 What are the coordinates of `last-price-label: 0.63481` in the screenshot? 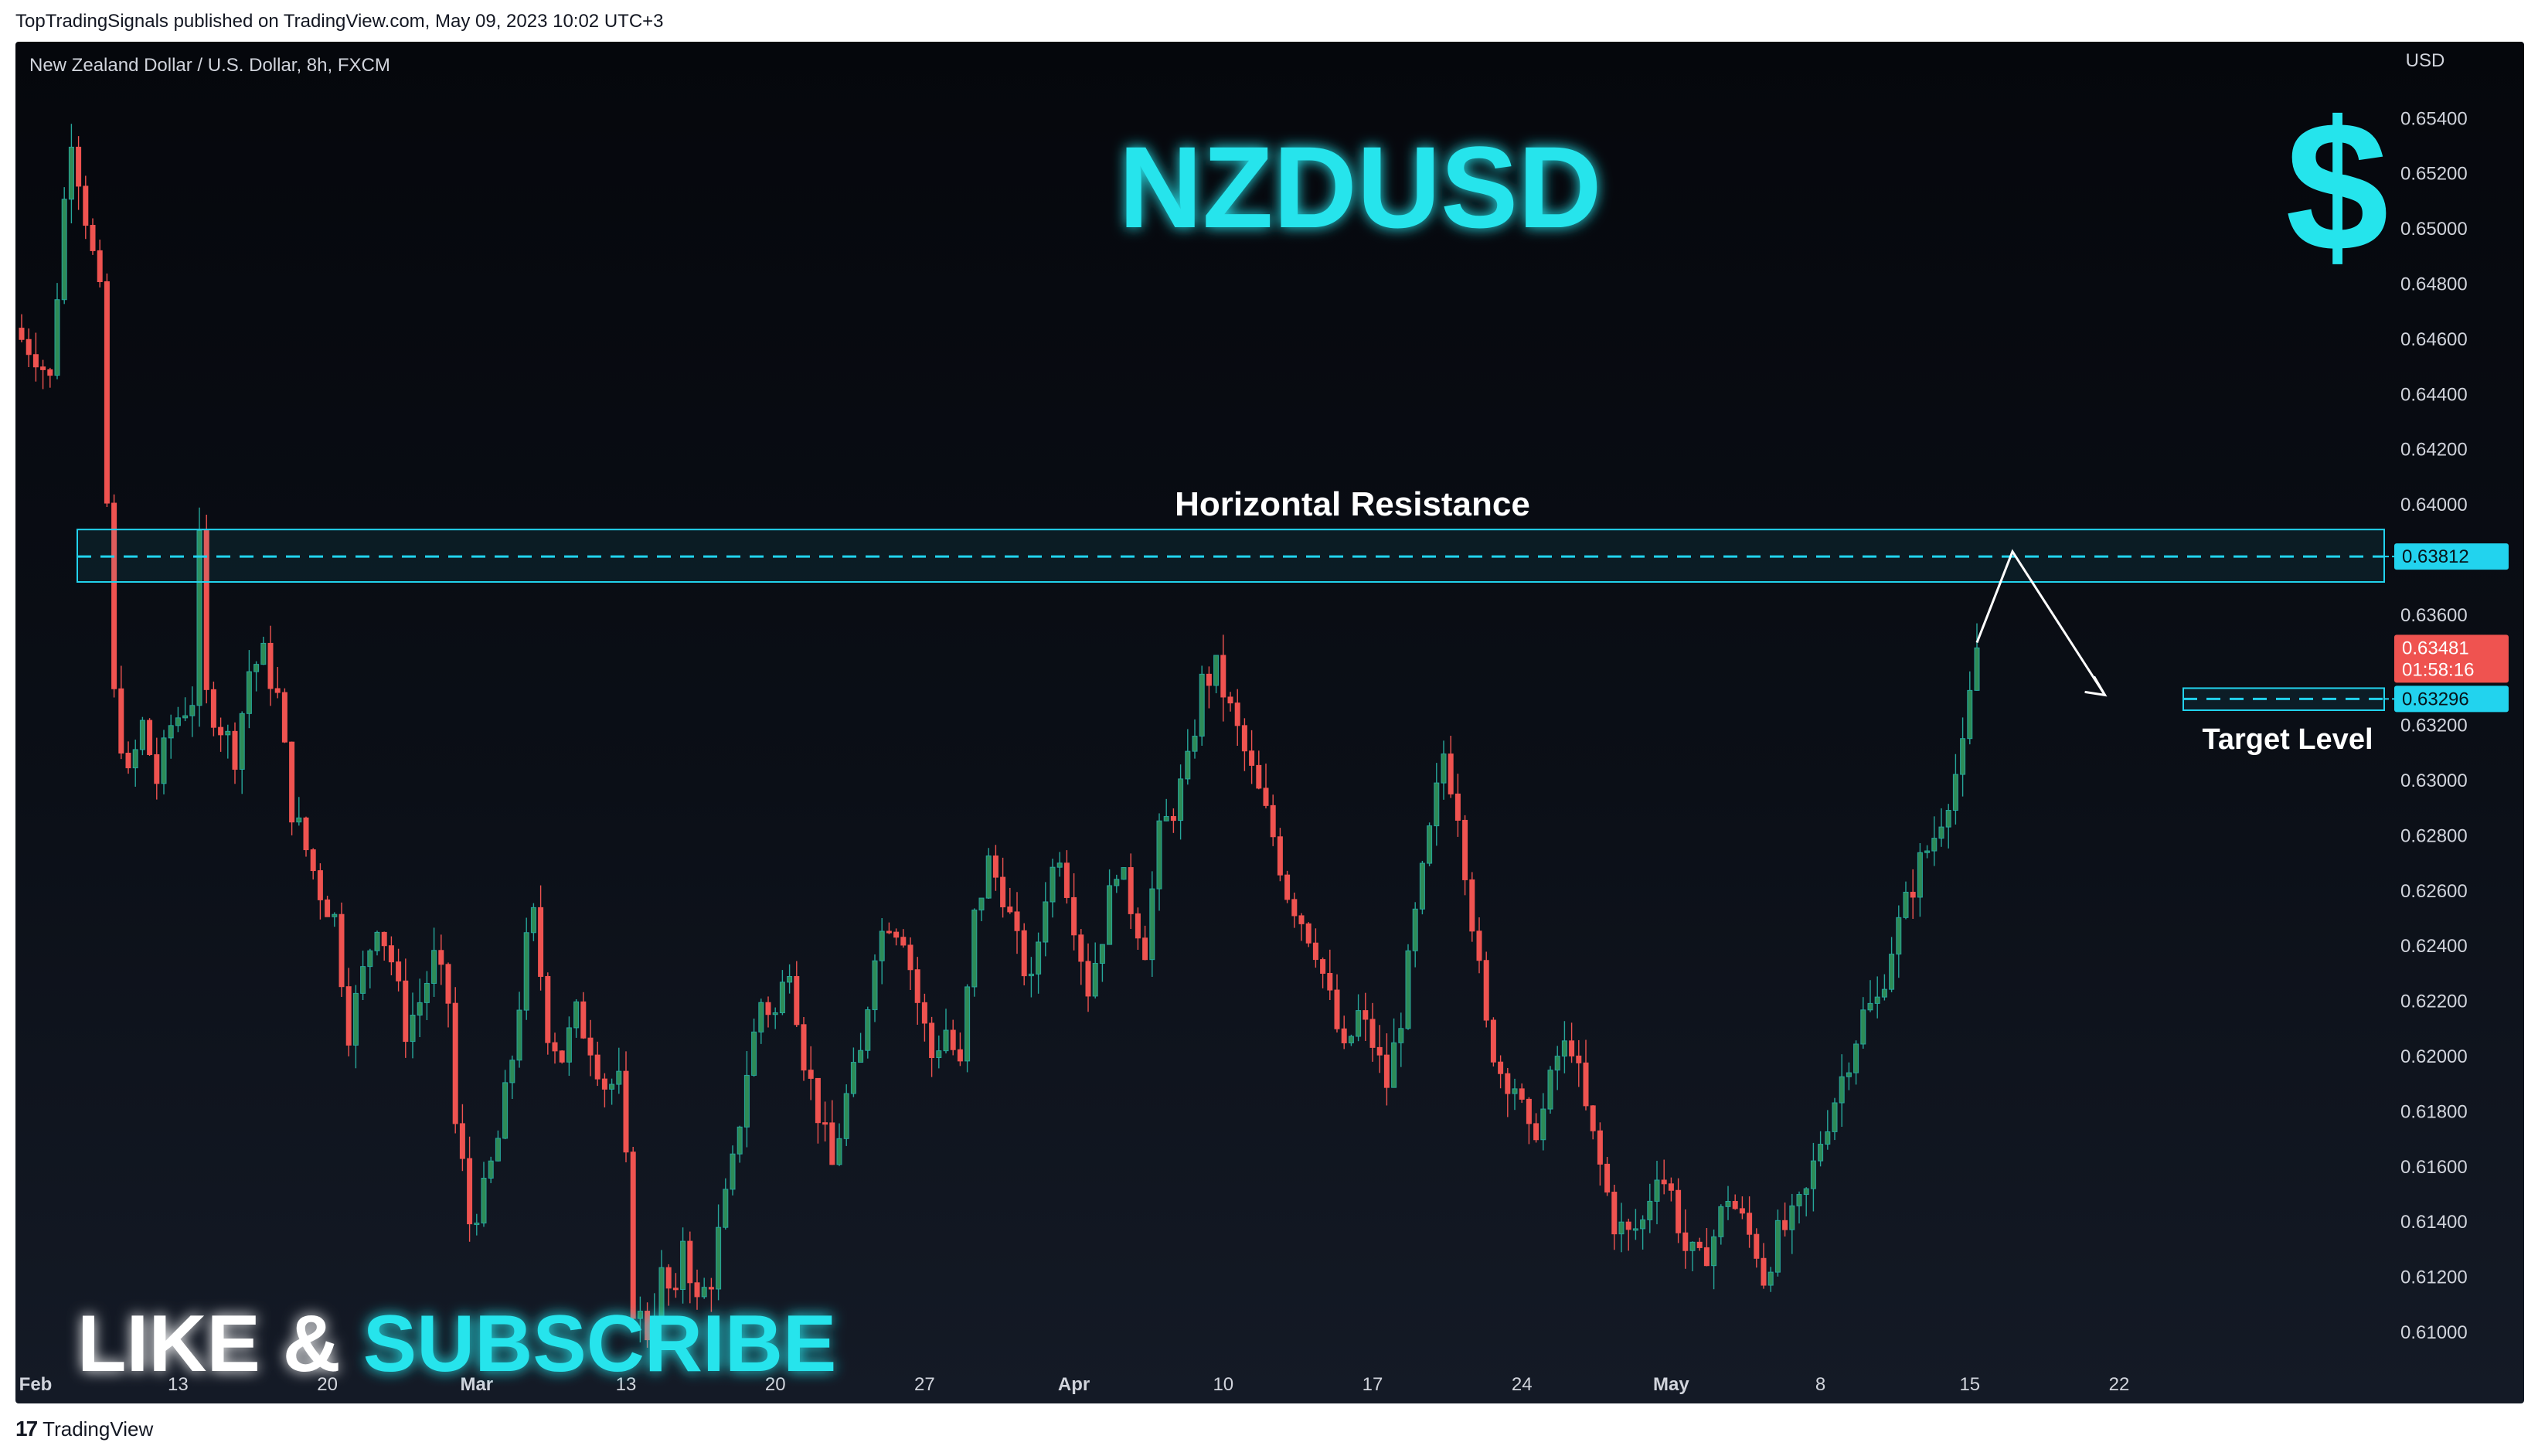 It's located at (2435, 648).